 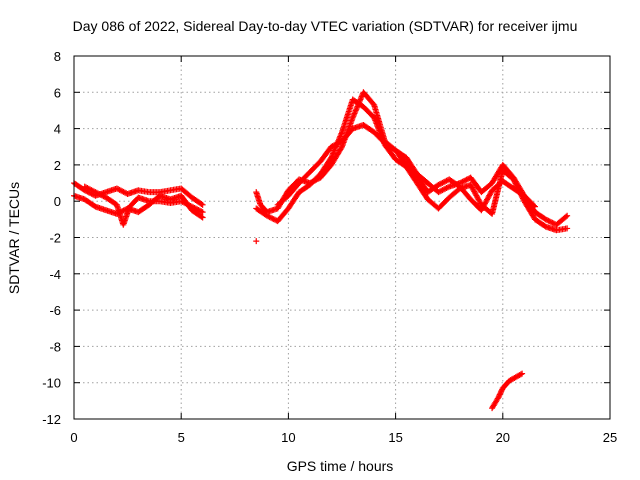 I want to click on series-sat-track-d, so click(x=412, y=158).